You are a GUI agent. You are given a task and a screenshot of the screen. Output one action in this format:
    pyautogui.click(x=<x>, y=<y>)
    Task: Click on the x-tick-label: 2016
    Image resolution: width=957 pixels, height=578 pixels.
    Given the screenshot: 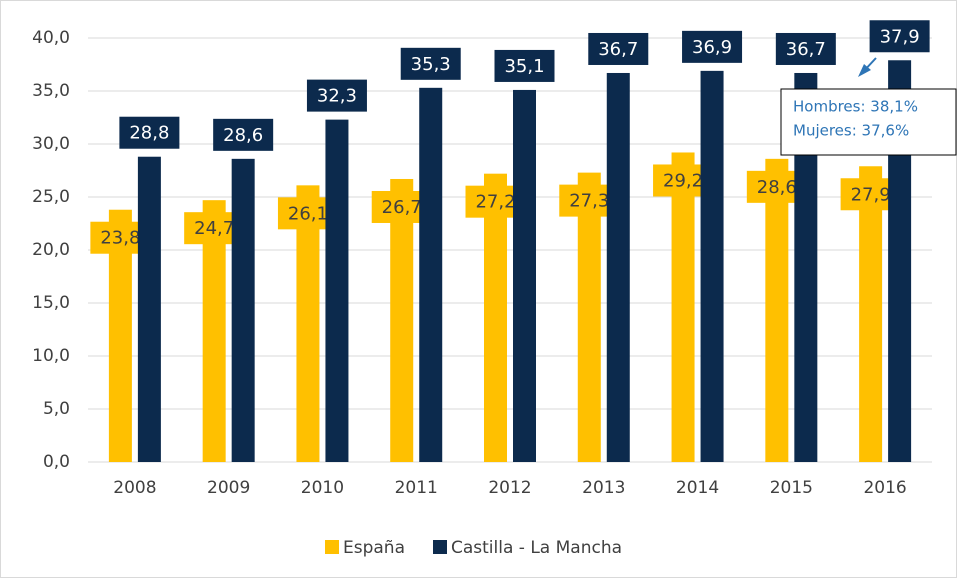 What is the action you would take?
    pyautogui.click(x=884, y=488)
    